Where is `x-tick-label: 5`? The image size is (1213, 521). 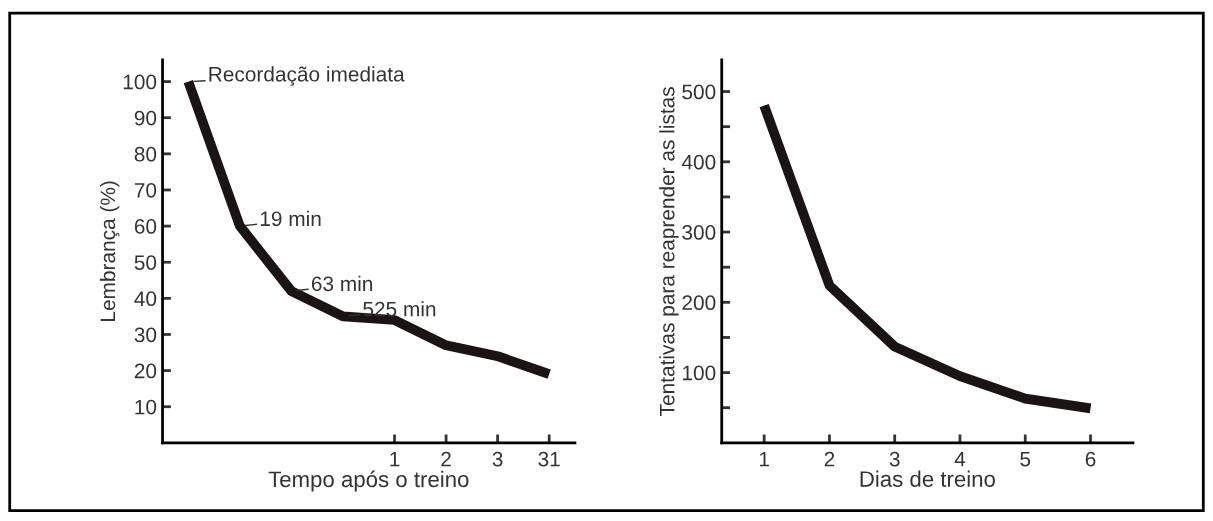 x-tick-label: 5 is located at coordinates (1025, 459).